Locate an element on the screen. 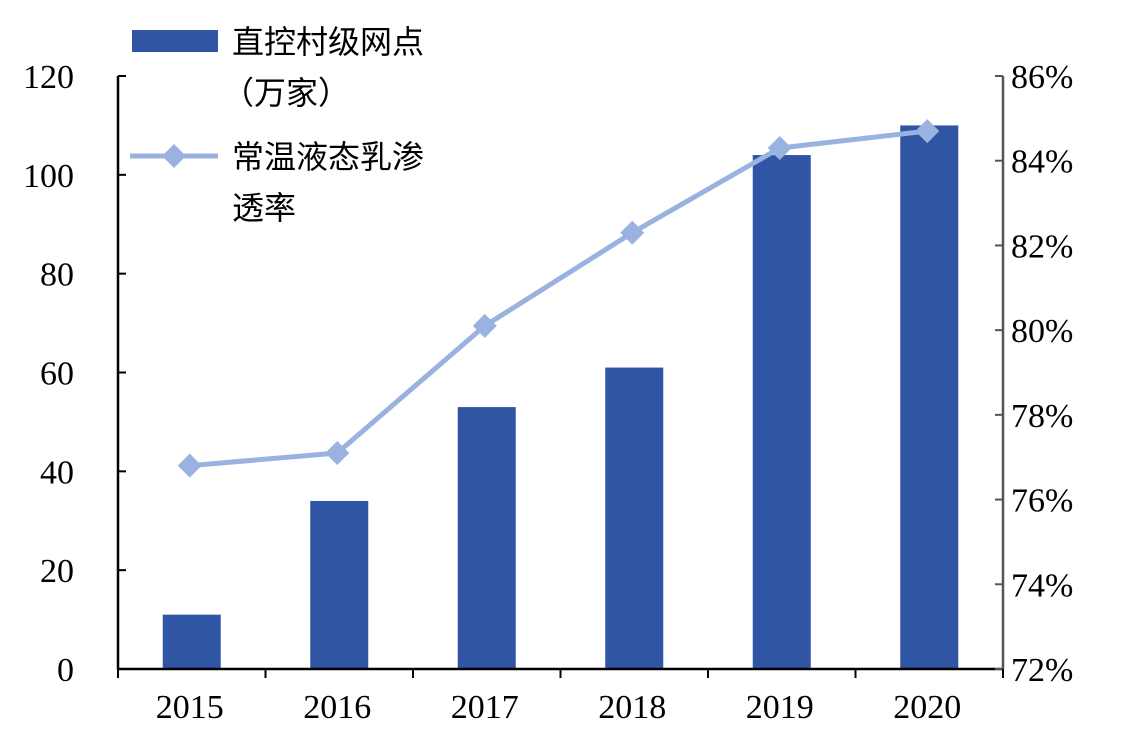 This screenshot has height=752, width=1130. x-tick-label: 2016 is located at coordinates (337, 707).